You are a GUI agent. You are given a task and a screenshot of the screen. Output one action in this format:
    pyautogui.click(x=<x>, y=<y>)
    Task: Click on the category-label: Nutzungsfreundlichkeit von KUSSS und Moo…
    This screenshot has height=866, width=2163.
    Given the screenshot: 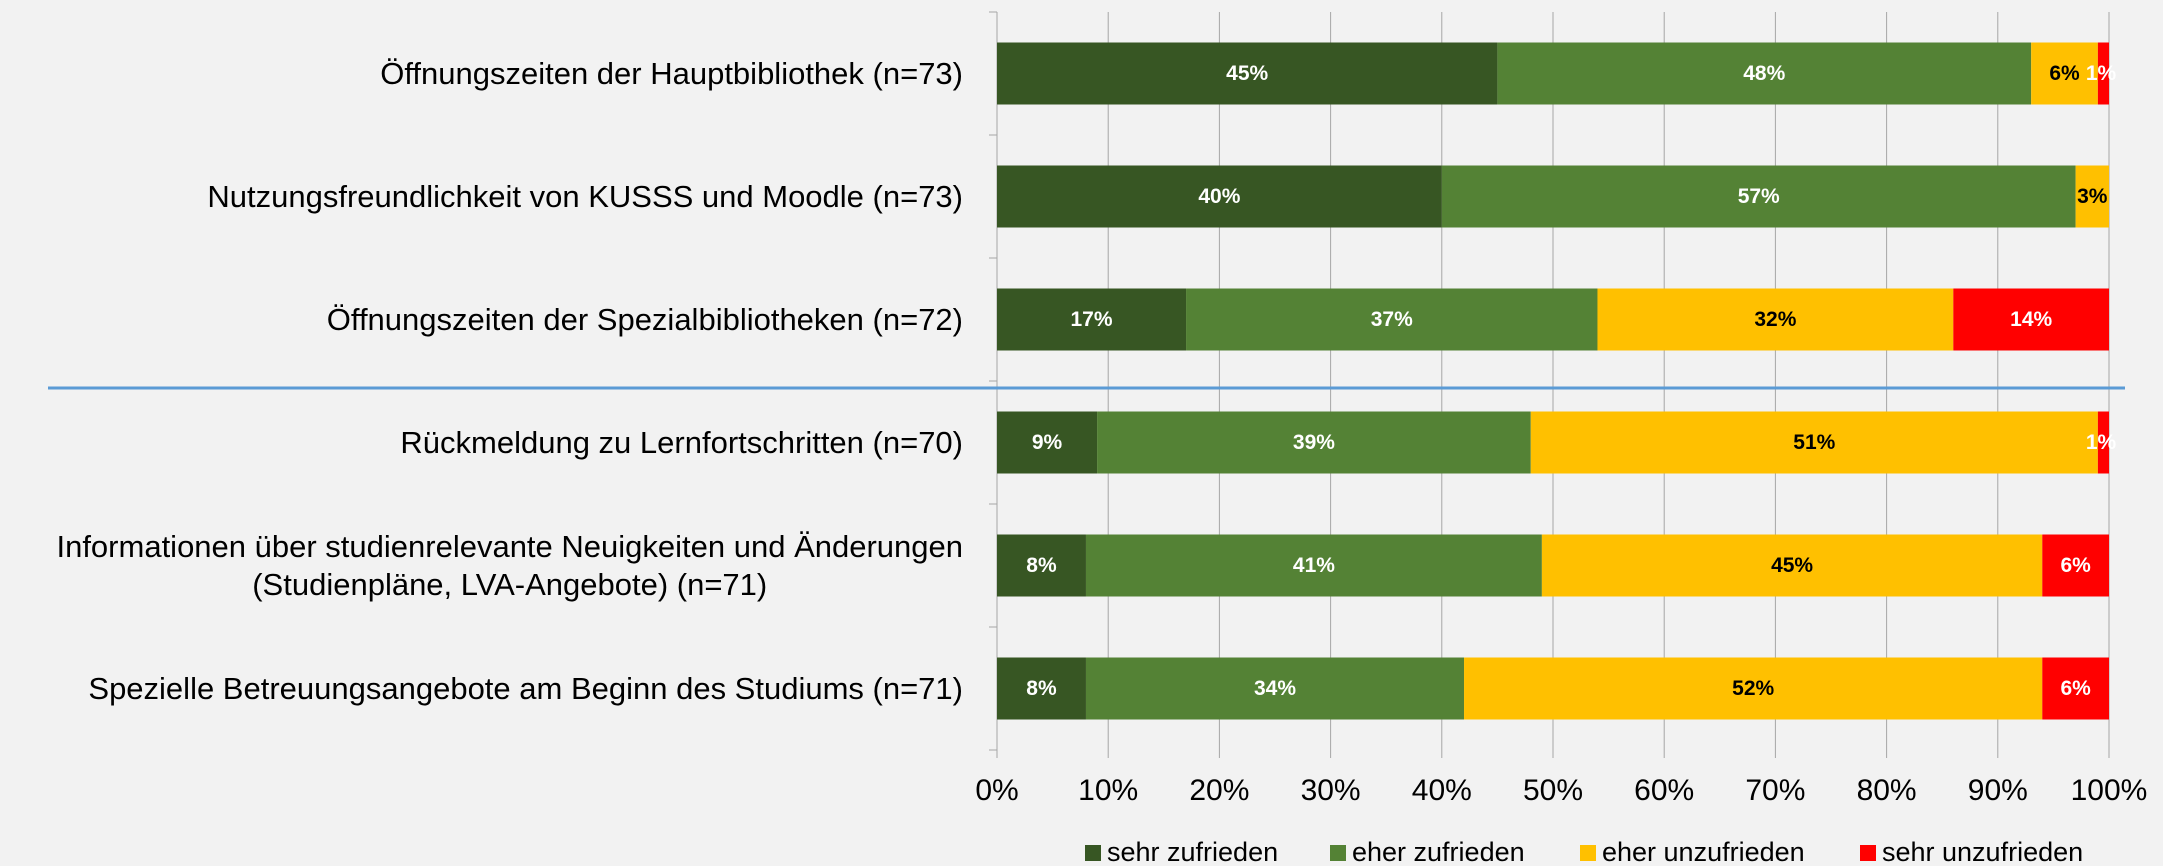 What is the action you would take?
    pyautogui.click(x=585, y=196)
    